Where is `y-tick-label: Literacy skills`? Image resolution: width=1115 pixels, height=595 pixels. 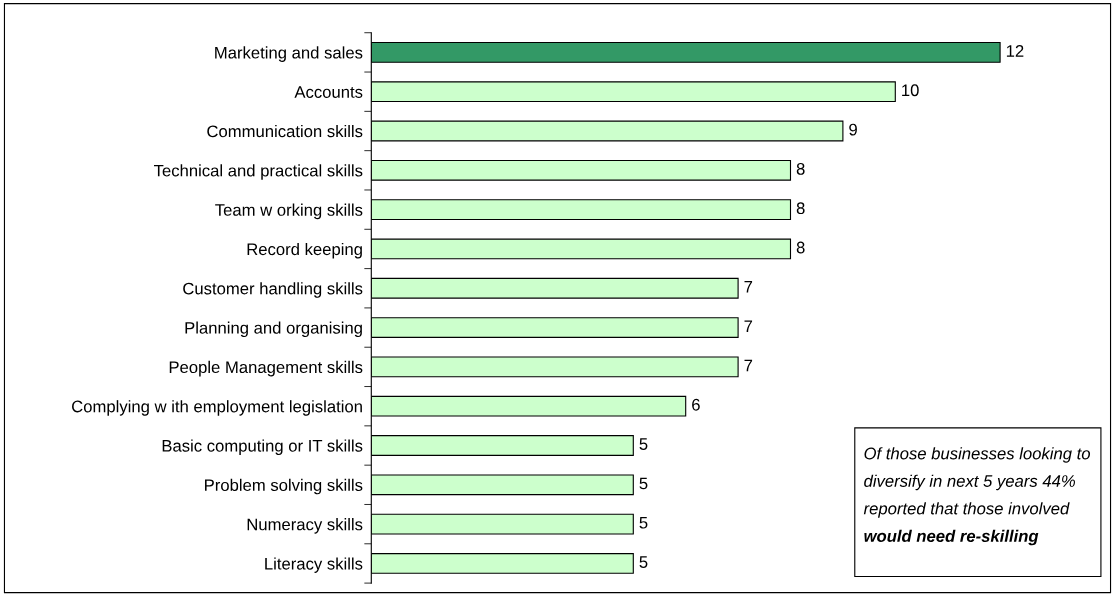
y-tick-label: Literacy skills is located at coordinates (314, 565).